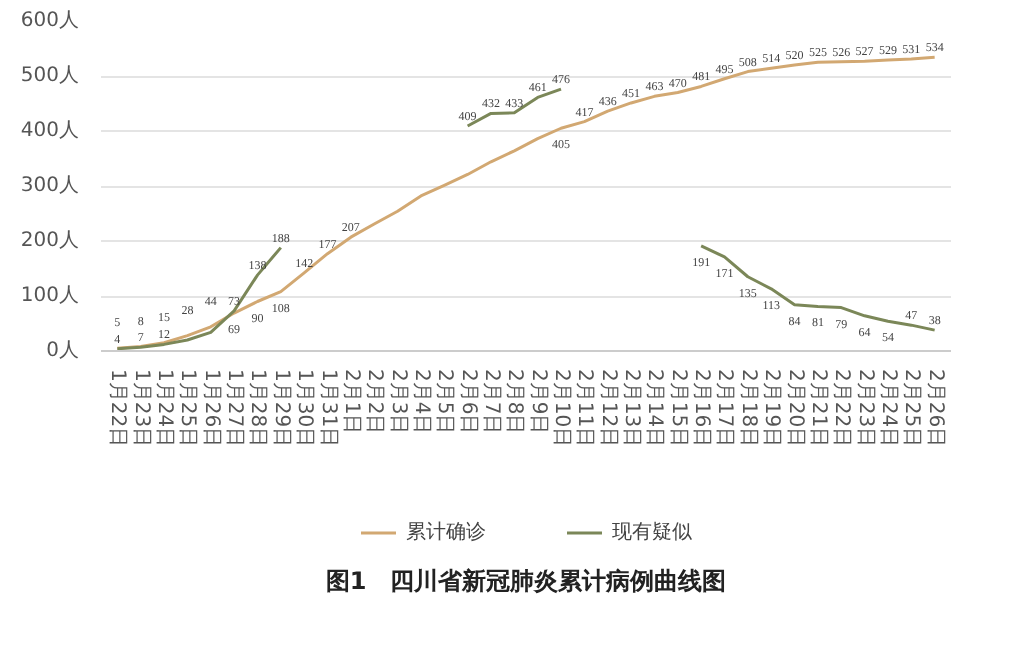 The height and width of the screenshot is (666, 1024). What do you see at coordinates (374, 402) in the screenshot?
I see `x-tick-label: 2月2日` at bounding box center [374, 402].